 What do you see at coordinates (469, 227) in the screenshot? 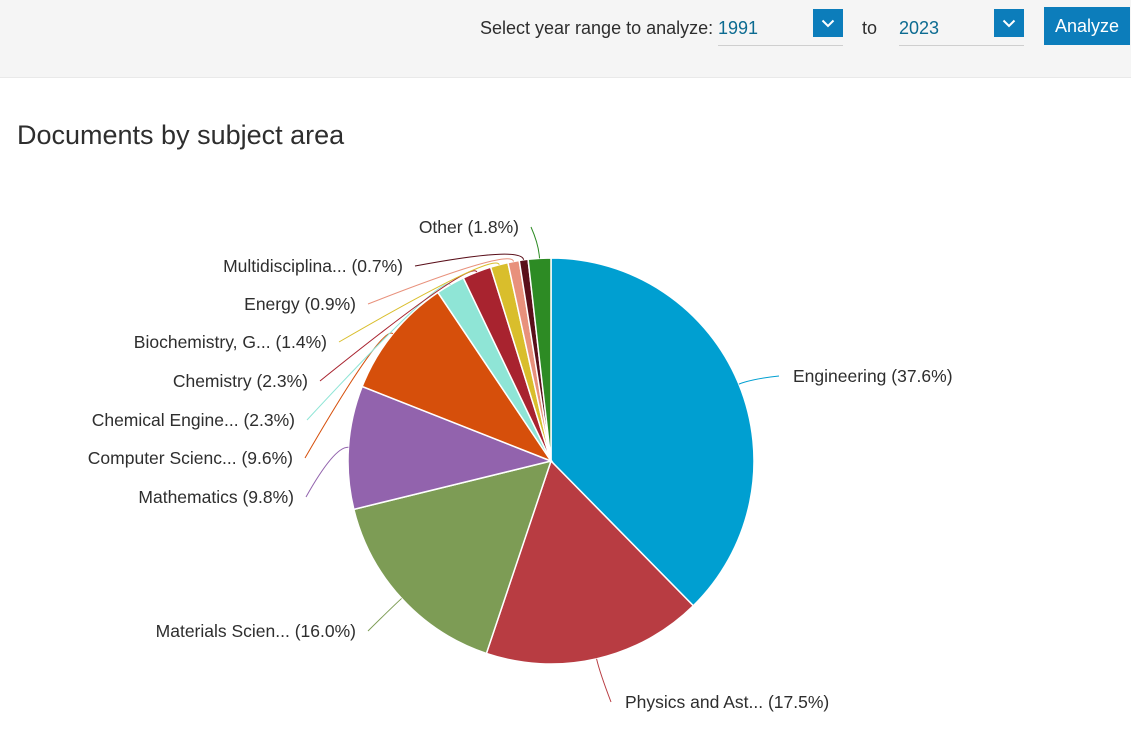
I see `pie-slice-label: Other (1.8%)` at bounding box center [469, 227].